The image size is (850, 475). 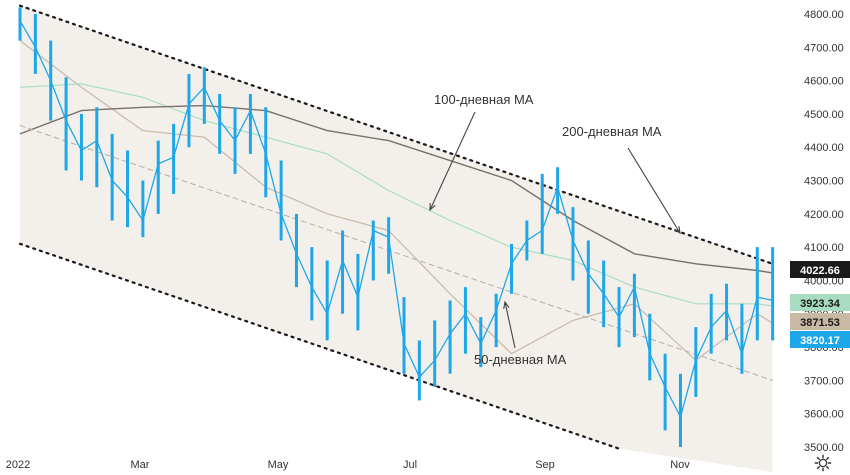 What do you see at coordinates (824, 48) in the screenshot?
I see `y-tick-label: 4700.00` at bounding box center [824, 48].